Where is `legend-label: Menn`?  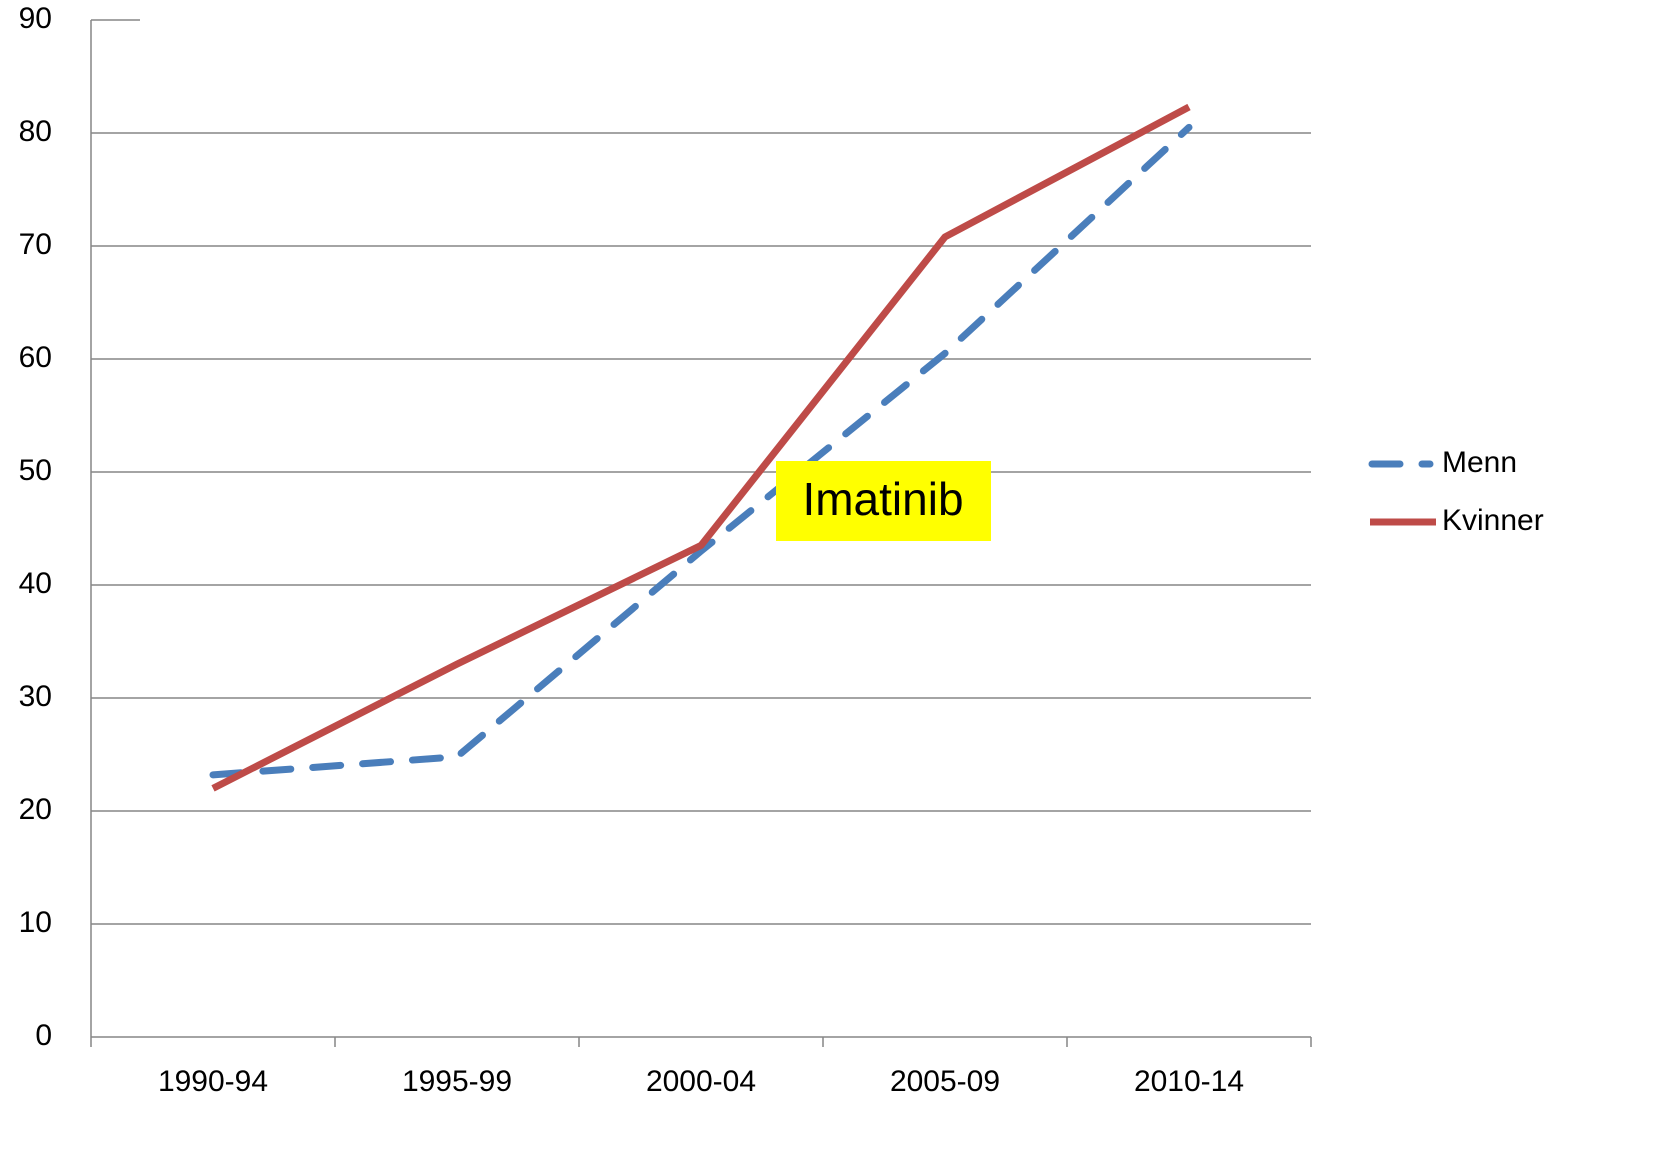 legend-label: Menn is located at coordinates (1479, 462).